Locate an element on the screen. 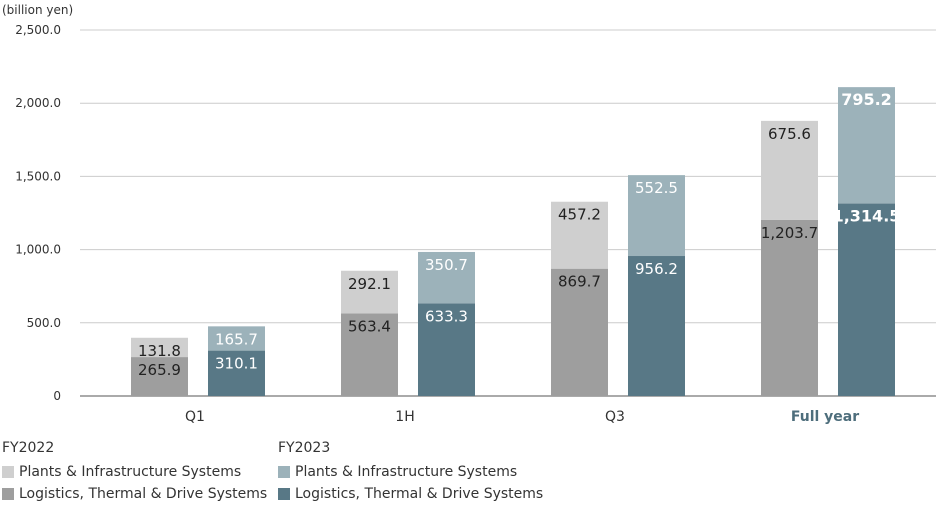  y-tick-label: 500.0 is located at coordinates (44, 323).